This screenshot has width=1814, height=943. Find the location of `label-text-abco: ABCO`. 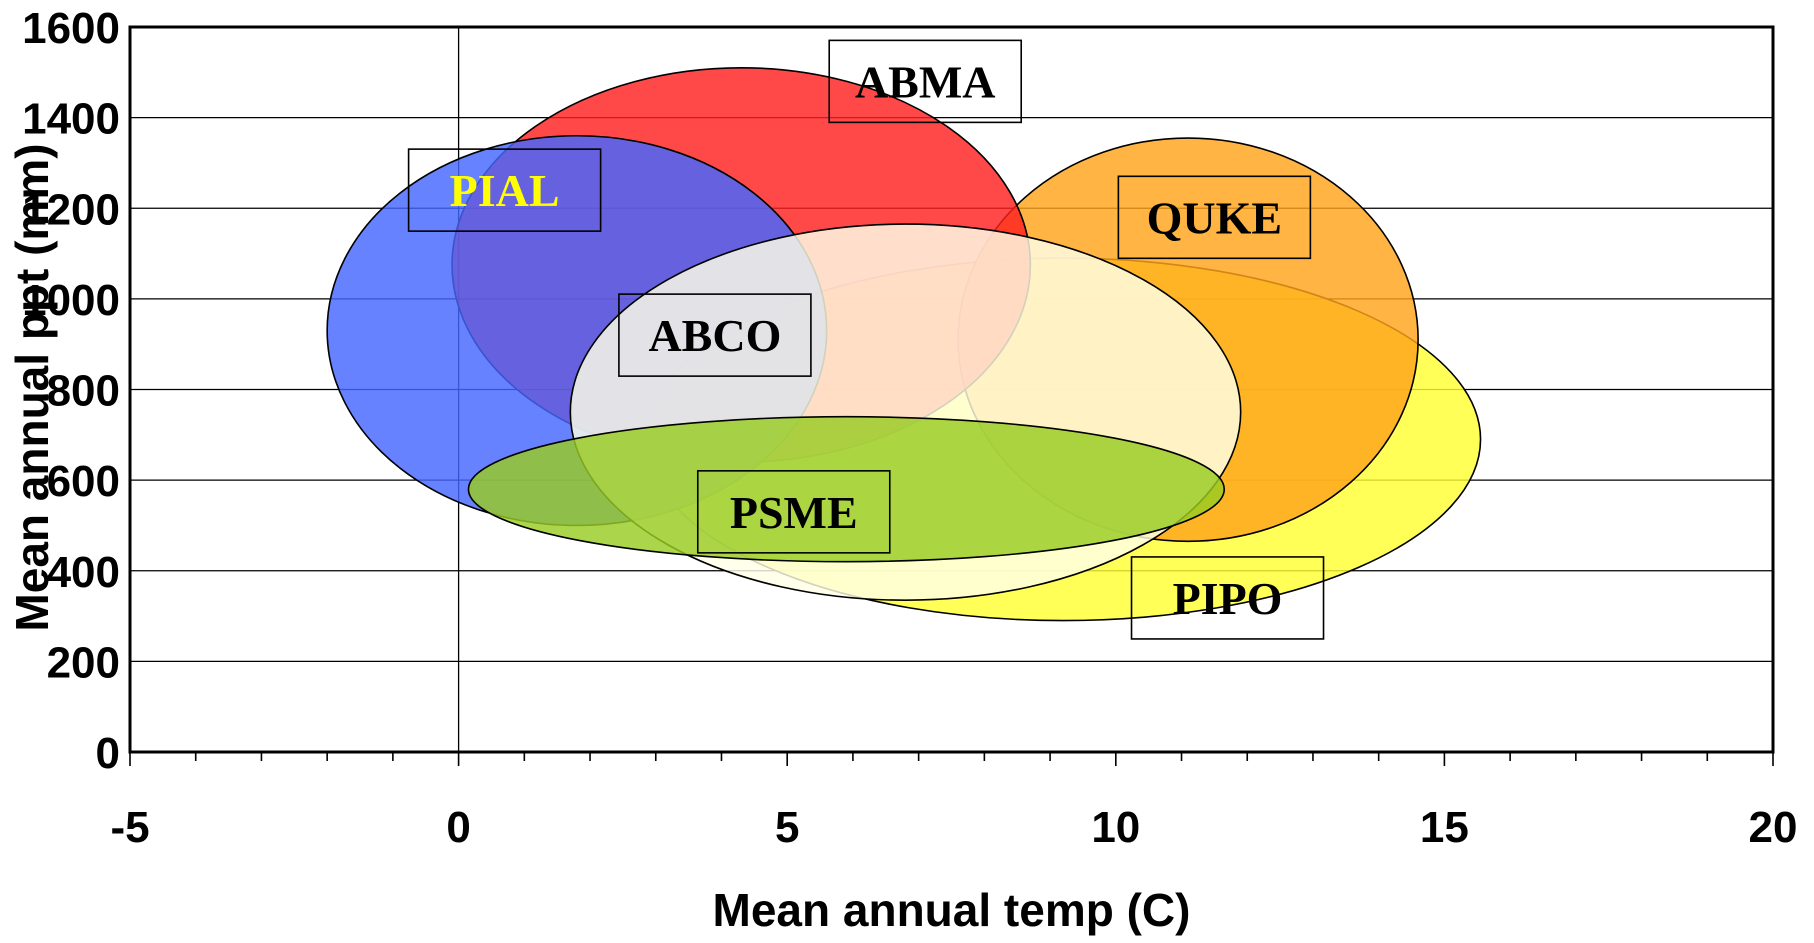

label-text-abco: ABCO is located at coordinates (714, 335).